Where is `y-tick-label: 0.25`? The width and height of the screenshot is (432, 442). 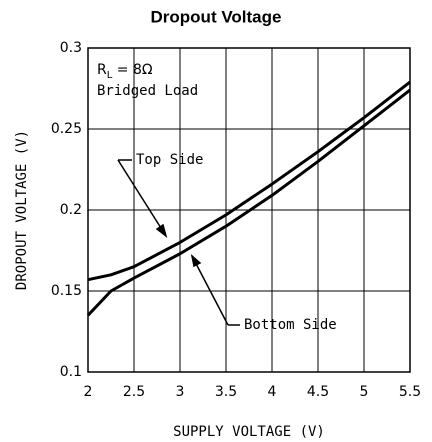
y-tick-label: 0.25 is located at coordinates (66, 129).